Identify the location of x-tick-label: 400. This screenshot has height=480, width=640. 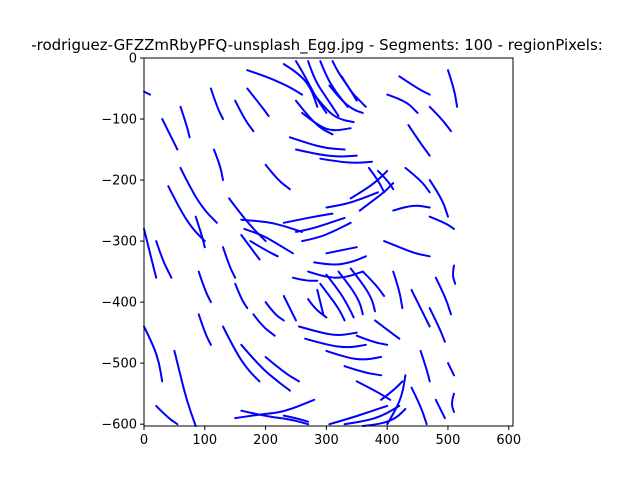
(387, 440).